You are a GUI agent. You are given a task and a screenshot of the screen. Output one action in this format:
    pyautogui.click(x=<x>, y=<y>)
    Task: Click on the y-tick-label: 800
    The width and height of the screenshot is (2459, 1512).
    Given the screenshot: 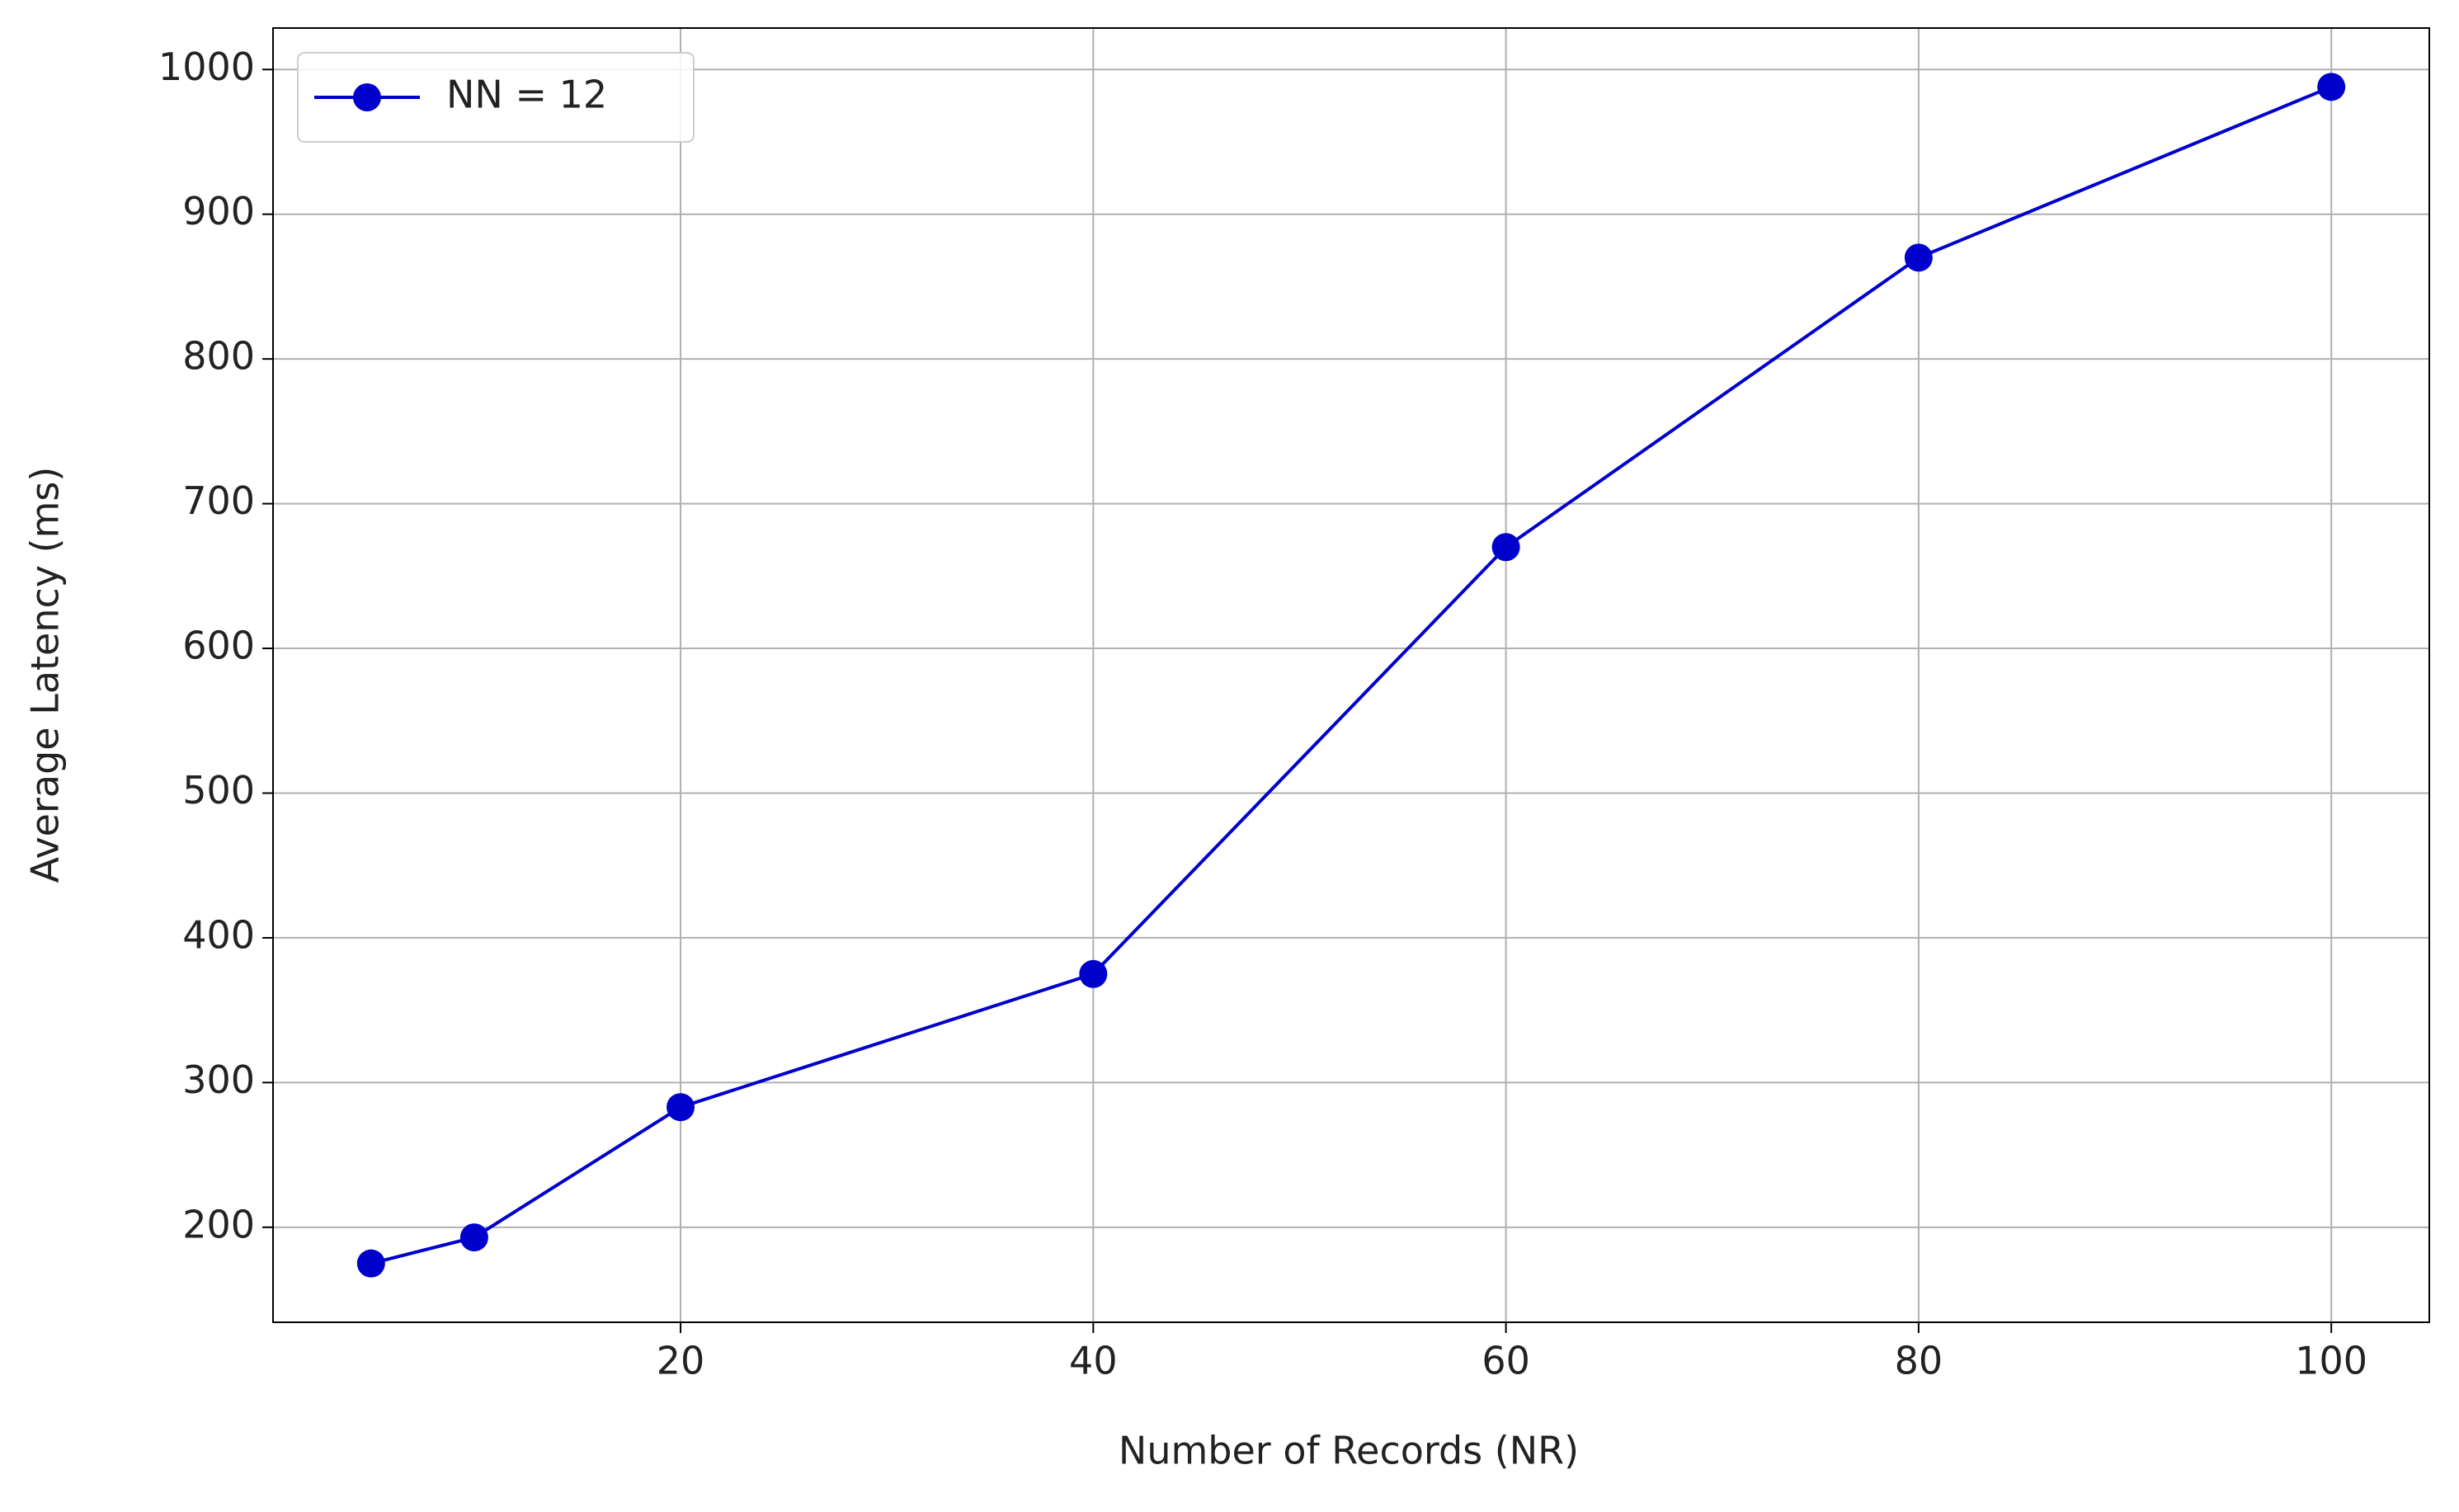 What is the action you would take?
    pyautogui.click(x=218, y=356)
    